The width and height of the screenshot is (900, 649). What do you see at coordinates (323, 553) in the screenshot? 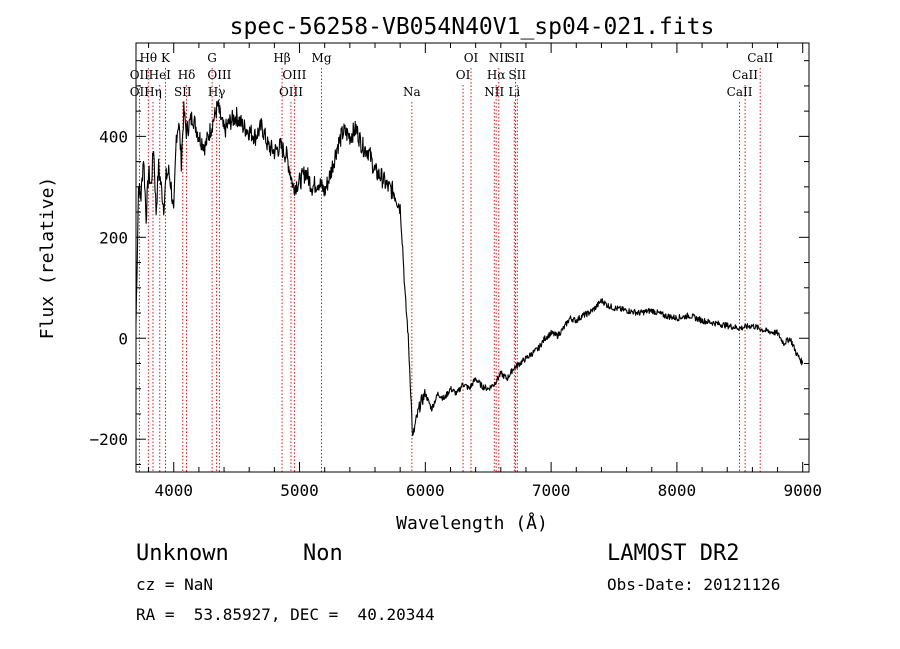
I see `subclass-text: Non` at bounding box center [323, 553].